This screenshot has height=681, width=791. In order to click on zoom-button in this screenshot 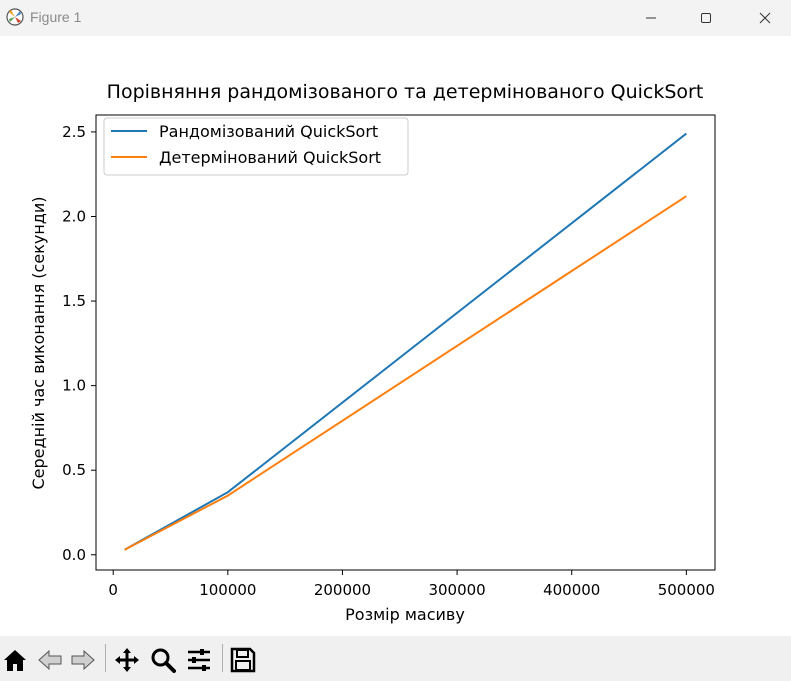, I will do `click(163, 660)`.